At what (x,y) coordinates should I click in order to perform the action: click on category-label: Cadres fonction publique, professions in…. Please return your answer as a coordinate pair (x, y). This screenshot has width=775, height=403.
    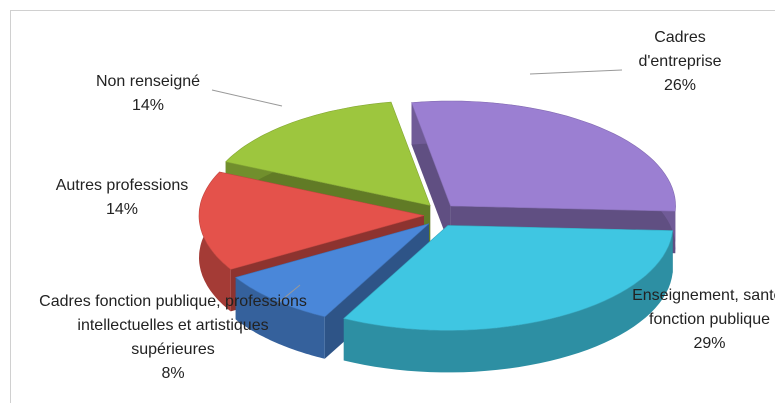
    Looking at the image, I should click on (173, 325).